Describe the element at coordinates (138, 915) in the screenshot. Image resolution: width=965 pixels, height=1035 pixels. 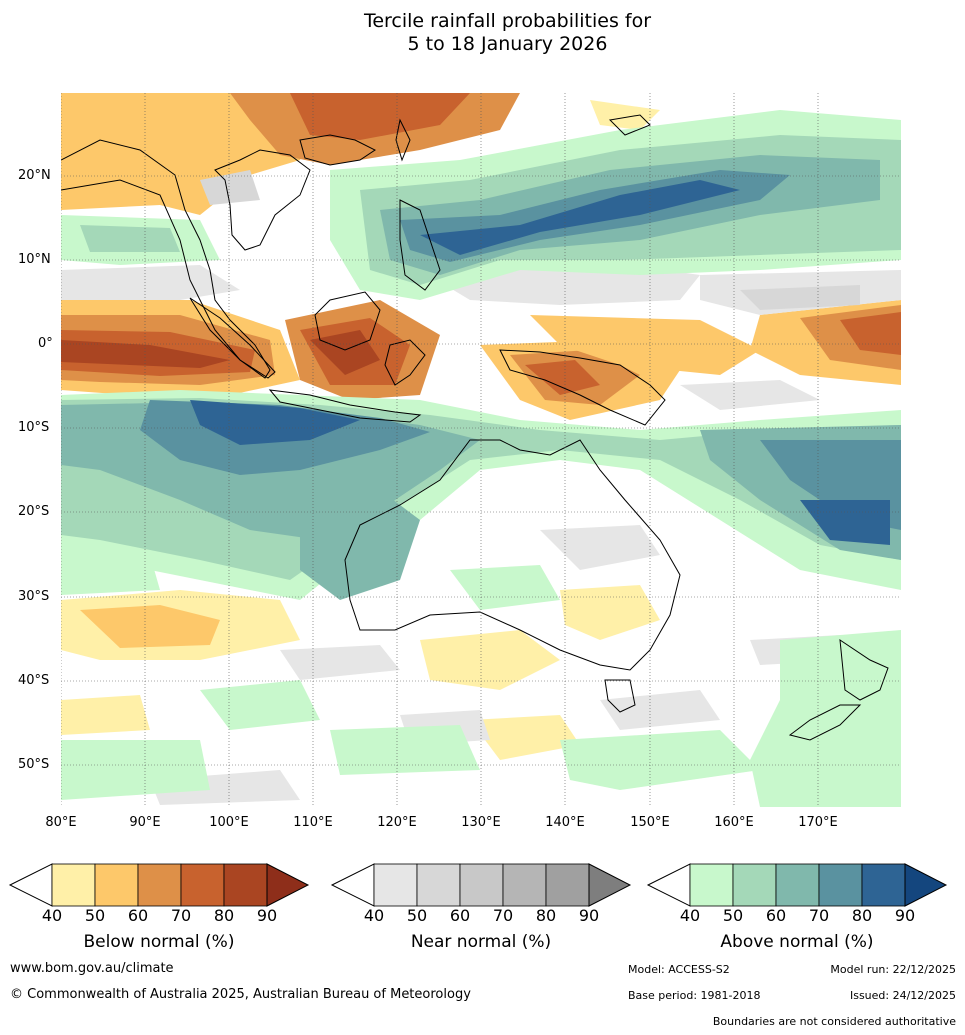
I see `below-tick-60: 60` at that location.